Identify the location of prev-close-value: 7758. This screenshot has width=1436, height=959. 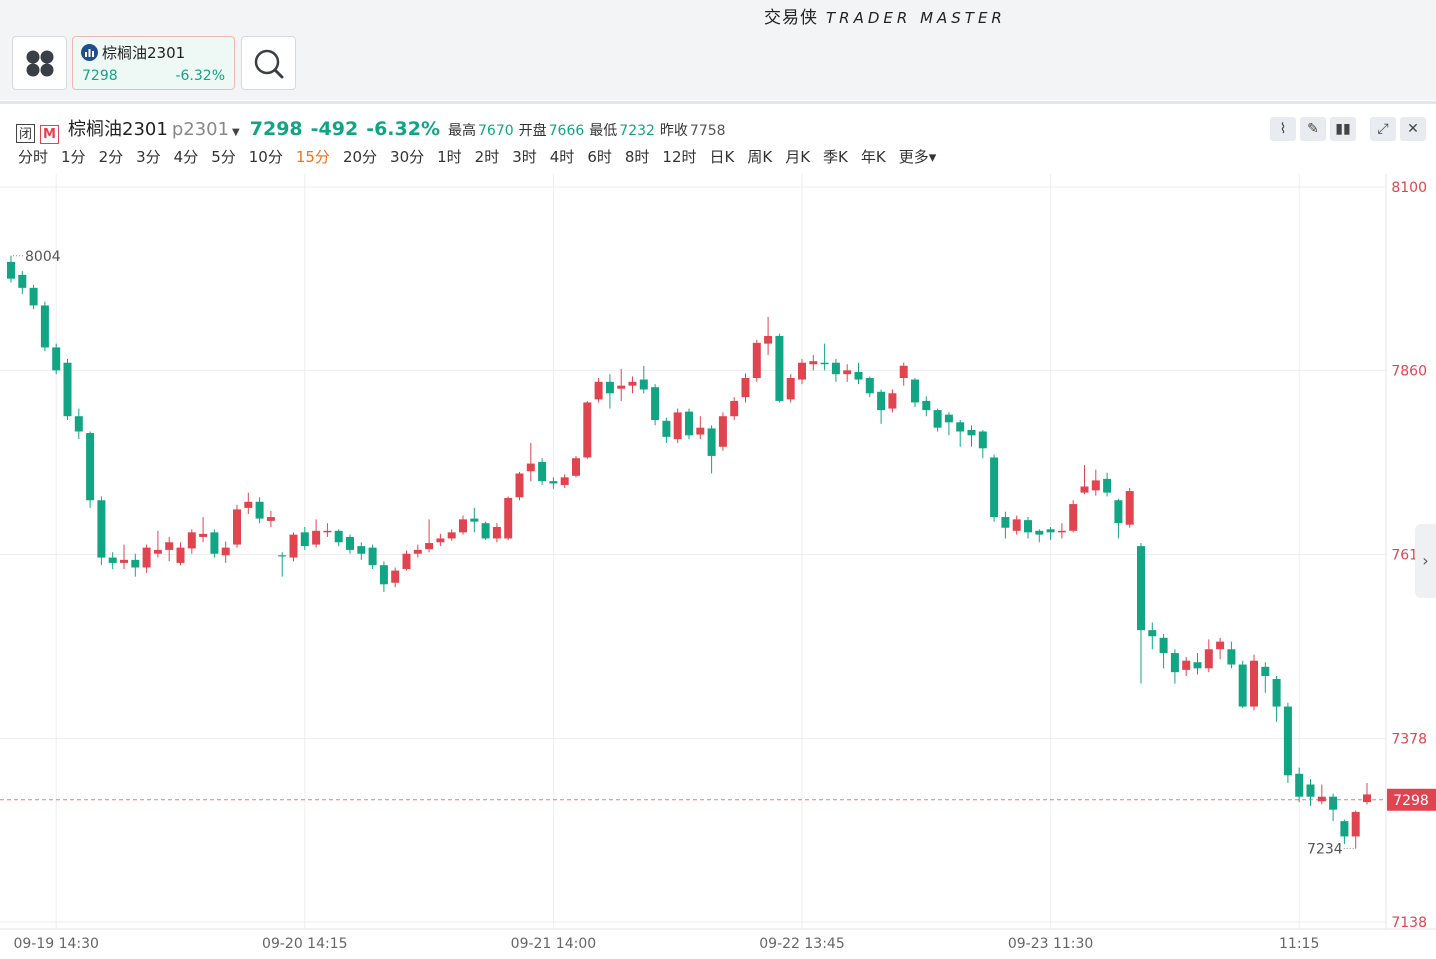
(707, 131).